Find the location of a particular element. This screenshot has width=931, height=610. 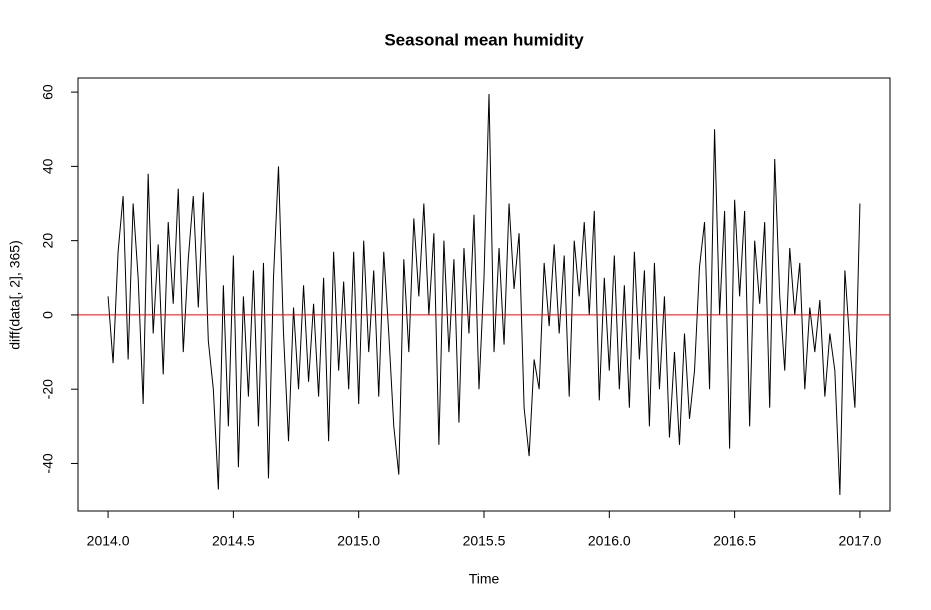

y-tick-label: 40 is located at coordinates (48, 166).